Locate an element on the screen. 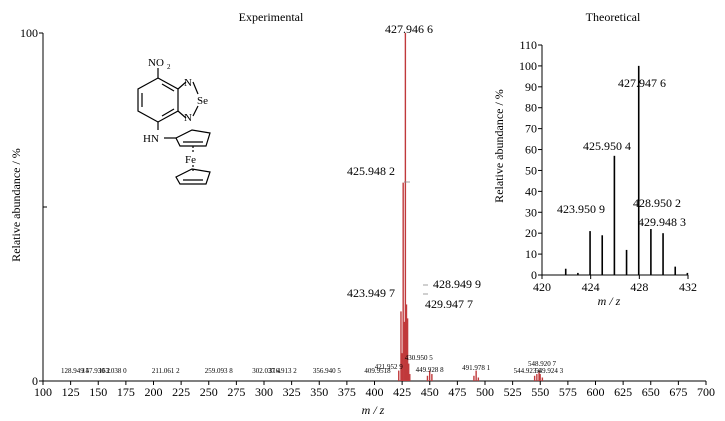  peak-label: 428.949 9 is located at coordinates (457, 284).